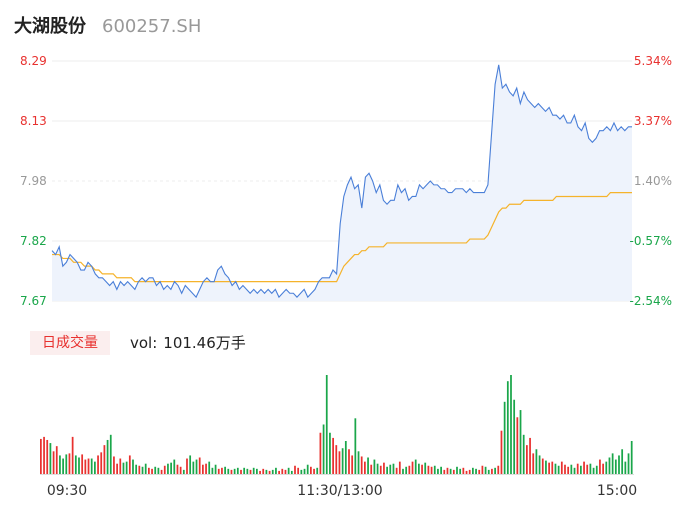 The width and height of the screenshot is (686, 524). I want to click on y-right-tick: 5.34%, so click(653, 61).